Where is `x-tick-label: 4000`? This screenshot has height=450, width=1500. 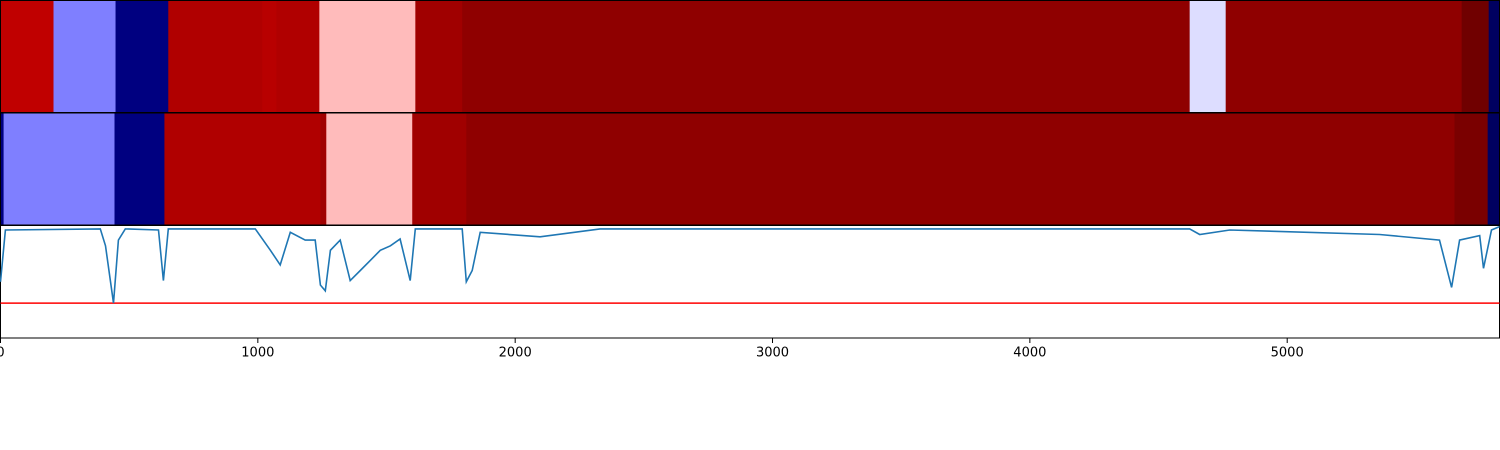
x-tick-label: 4000 is located at coordinates (1029, 353).